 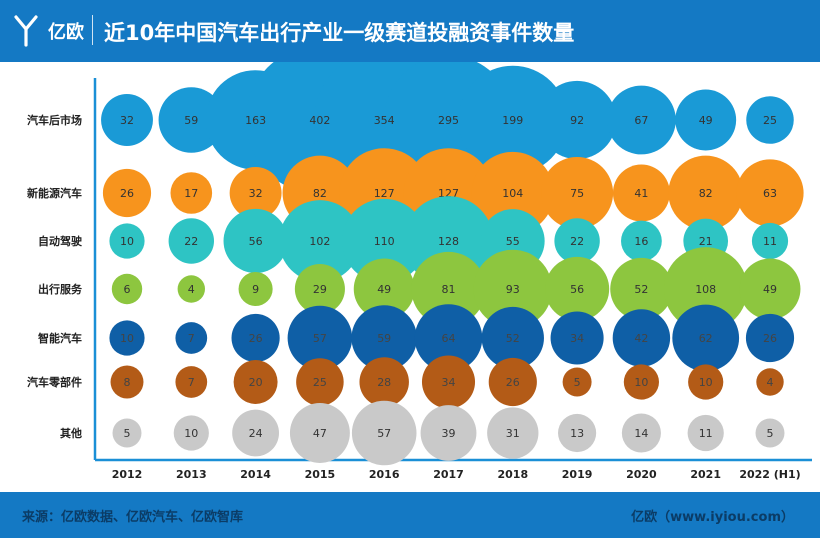 I want to click on bubble-value-label: 64, so click(x=449, y=338).